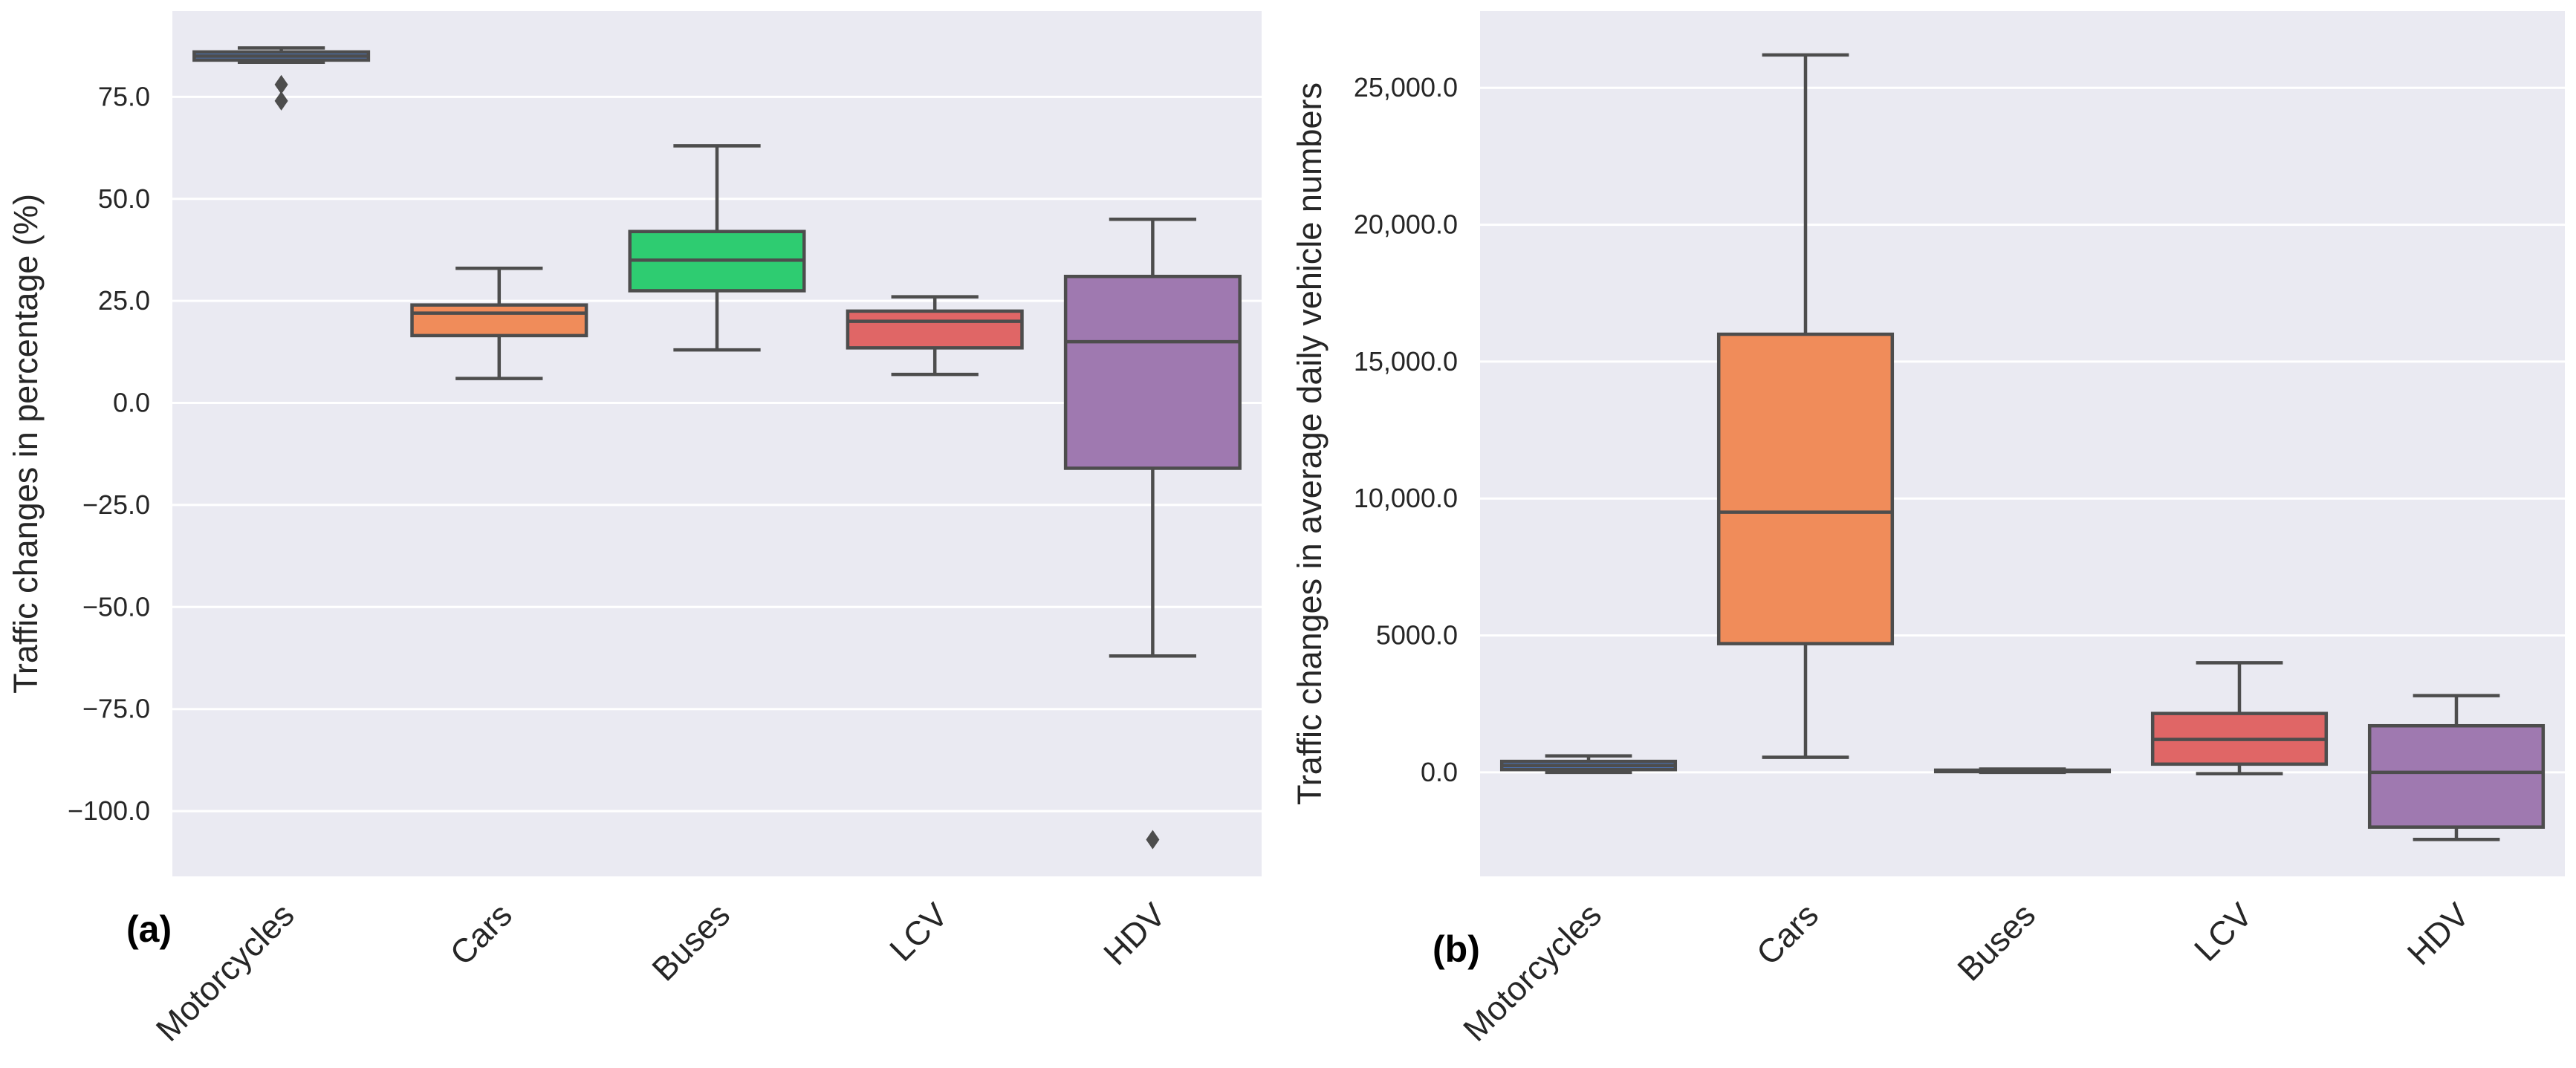 The image size is (2576, 1068). Describe the element at coordinates (124, 198) in the screenshot. I see `y-tick-label: 50.0` at that location.